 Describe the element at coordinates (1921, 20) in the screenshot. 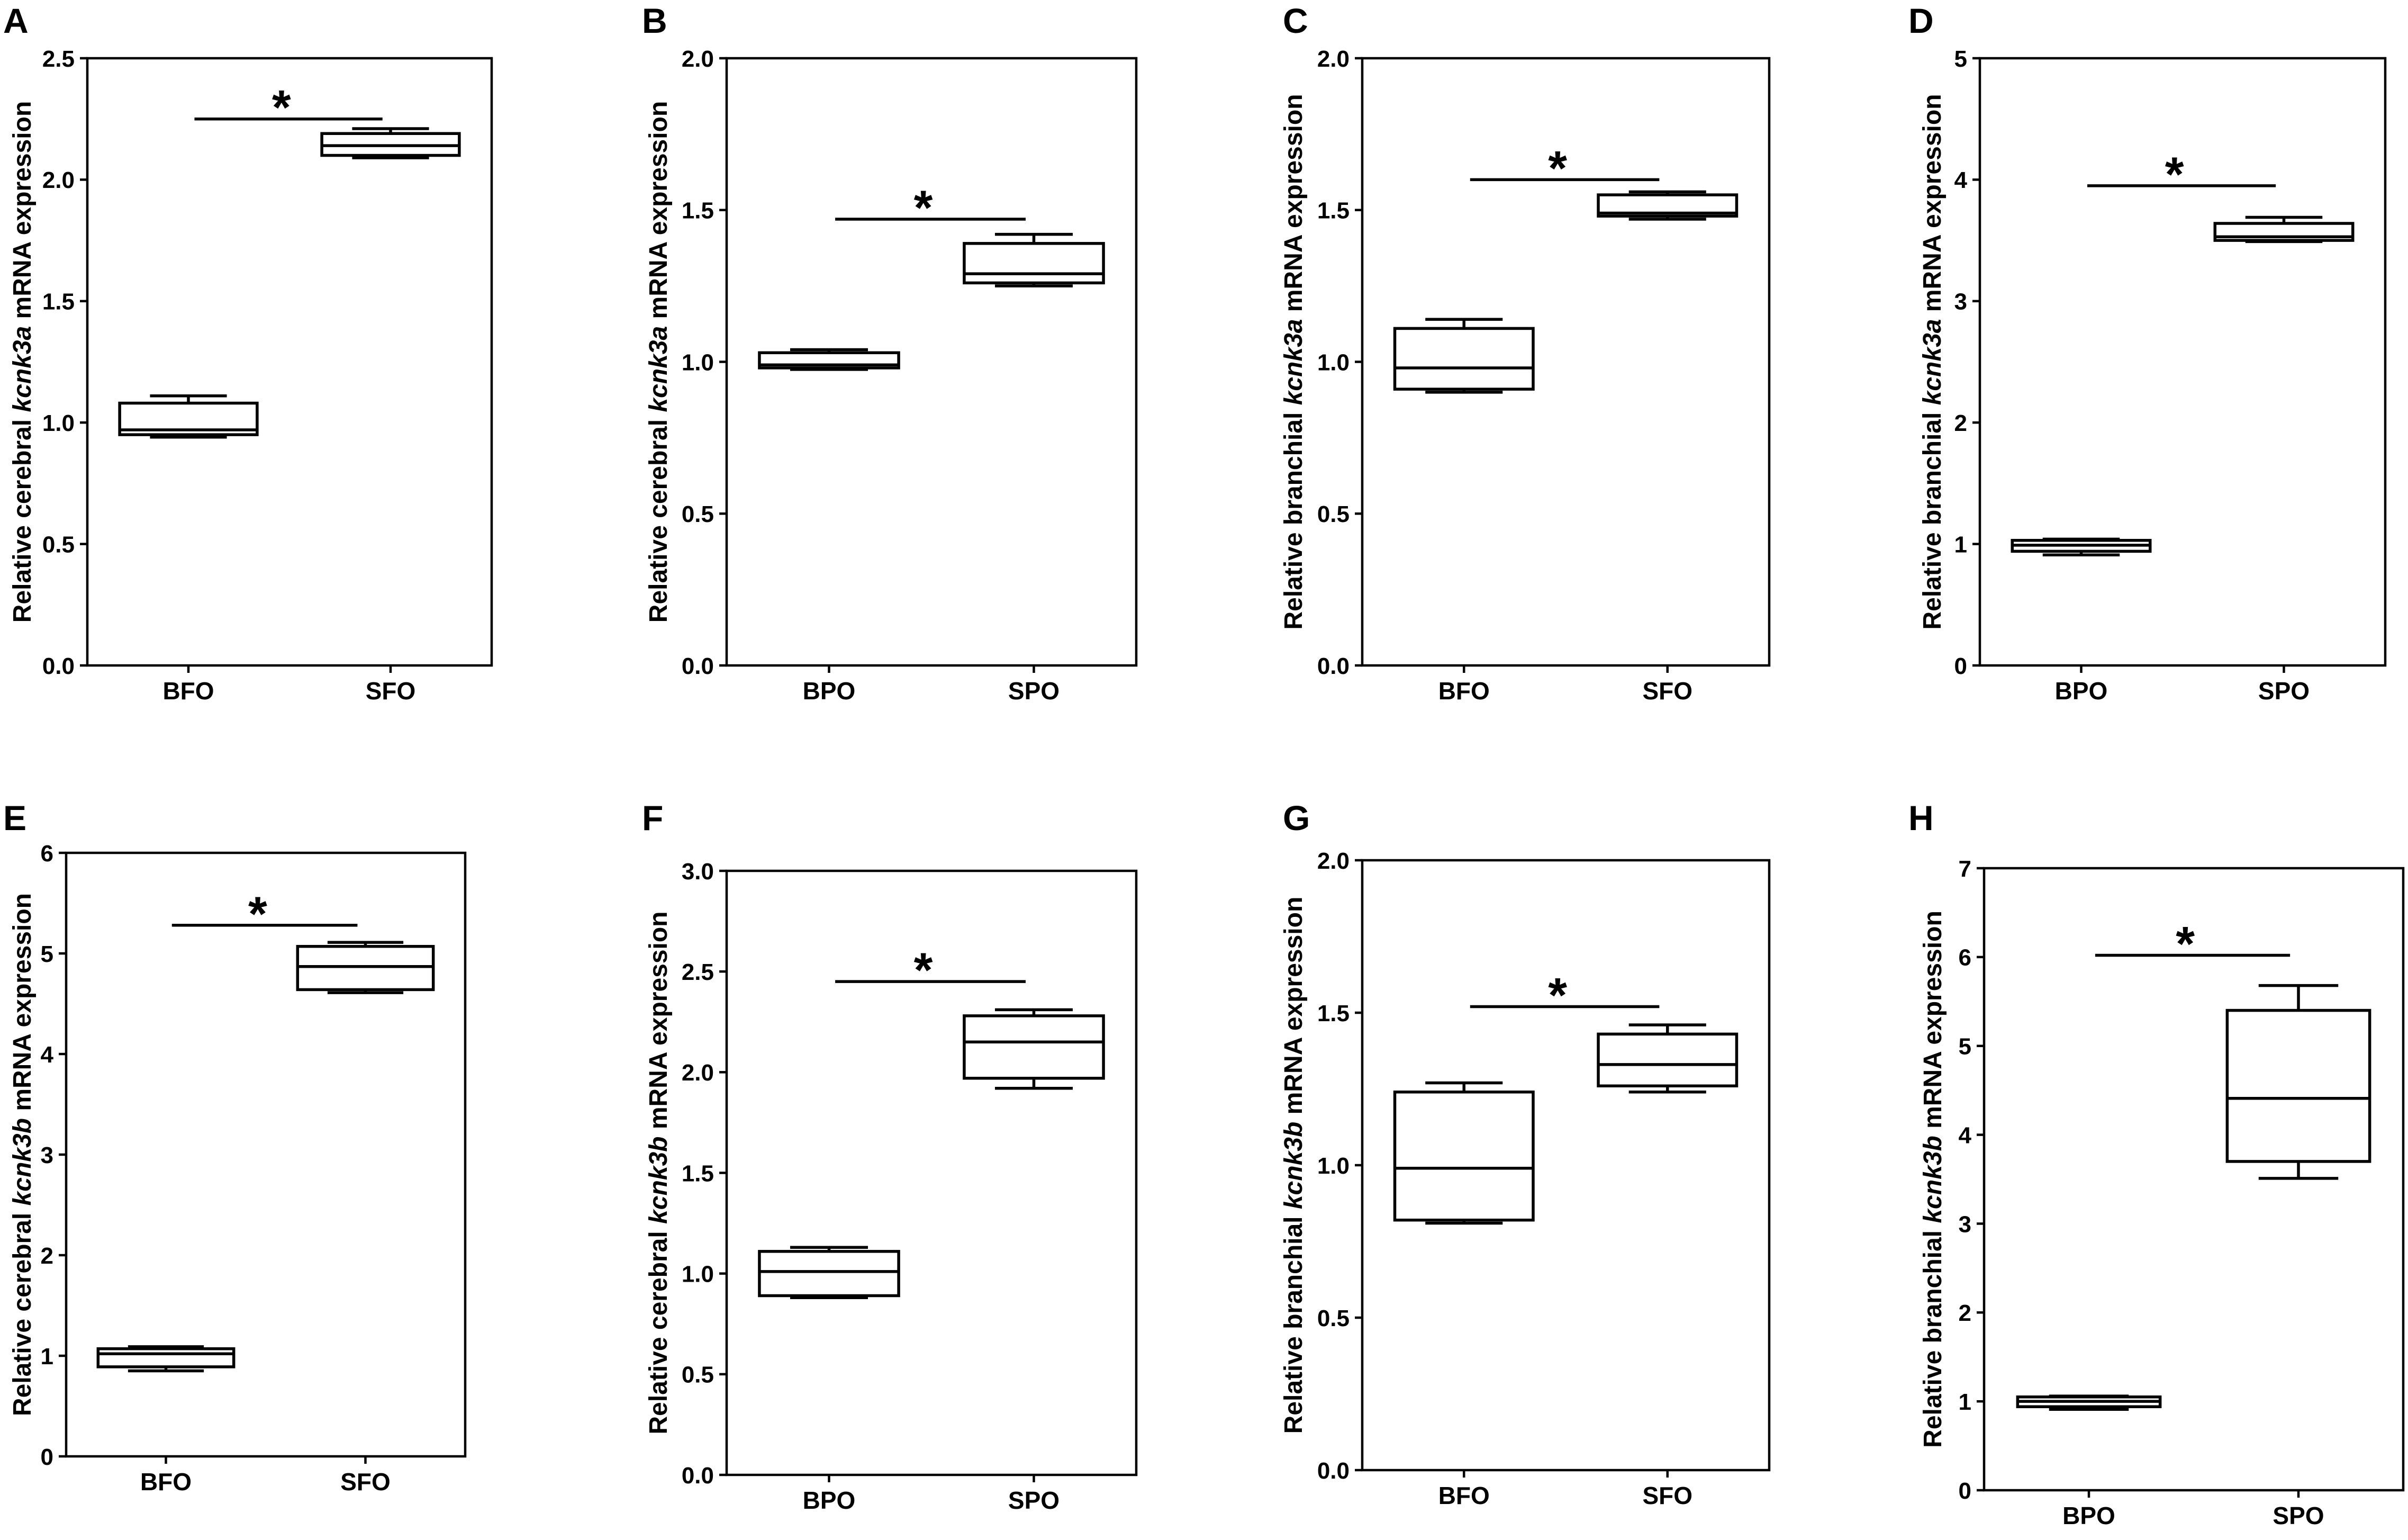

I see `panel-letter: D` at that location.